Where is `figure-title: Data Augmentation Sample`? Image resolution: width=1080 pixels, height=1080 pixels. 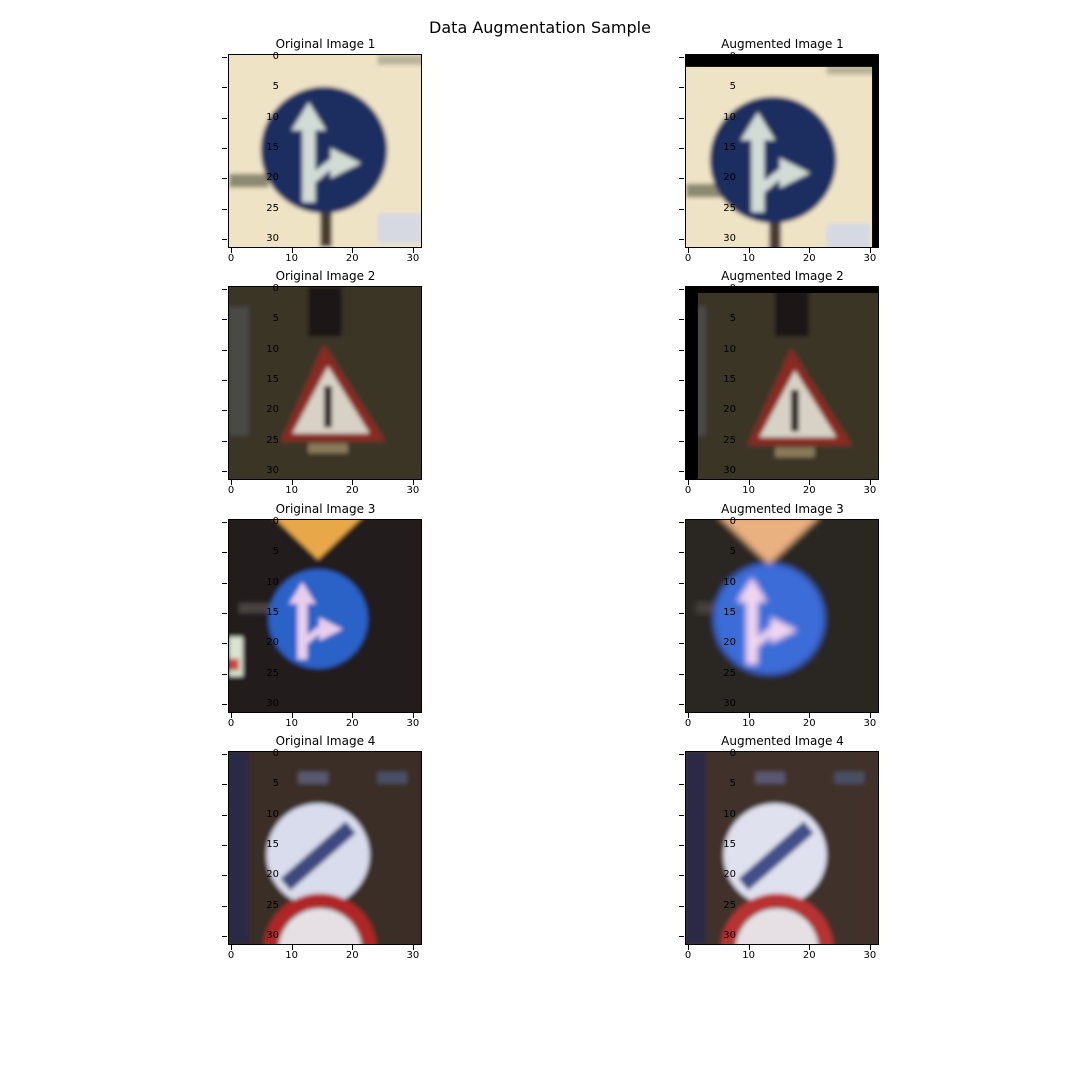 figure-title: Data Augmentation Sample is located at coordinates (540, 27).